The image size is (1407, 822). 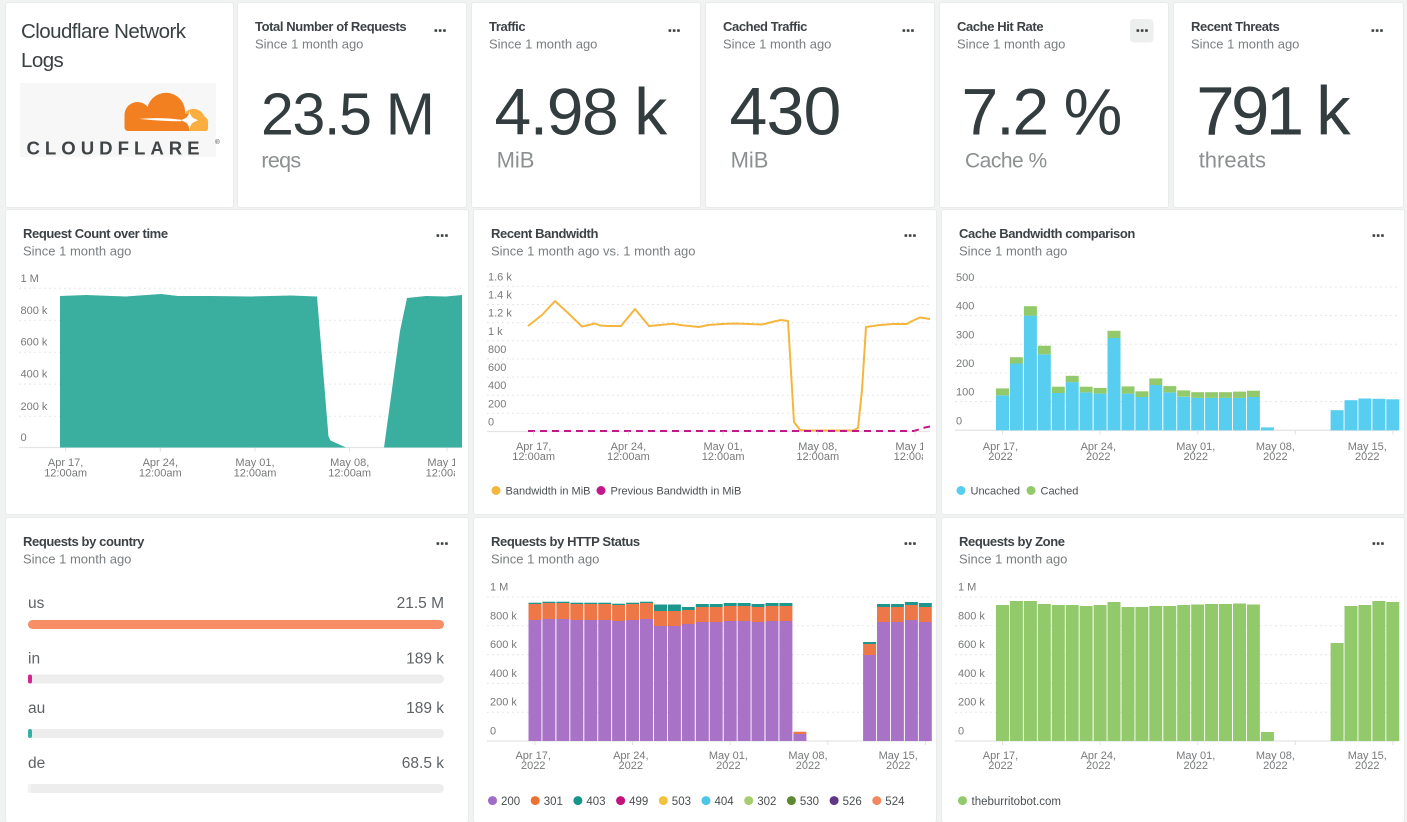 I want to click on svg-text: Logs, so click(x=42, y=60).